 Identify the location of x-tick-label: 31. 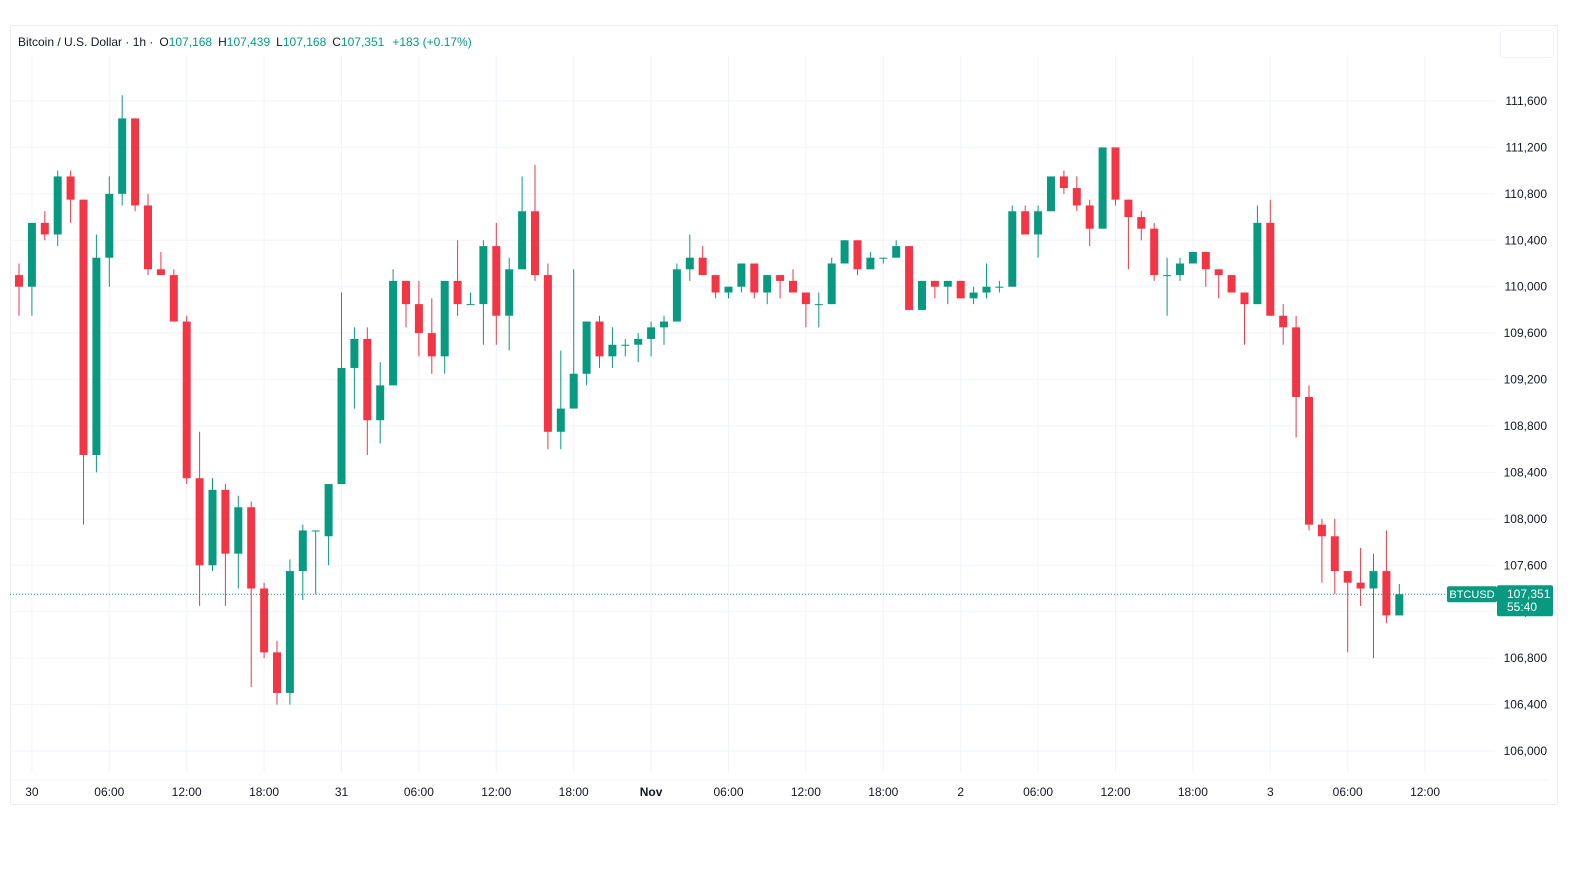
(342, 792).